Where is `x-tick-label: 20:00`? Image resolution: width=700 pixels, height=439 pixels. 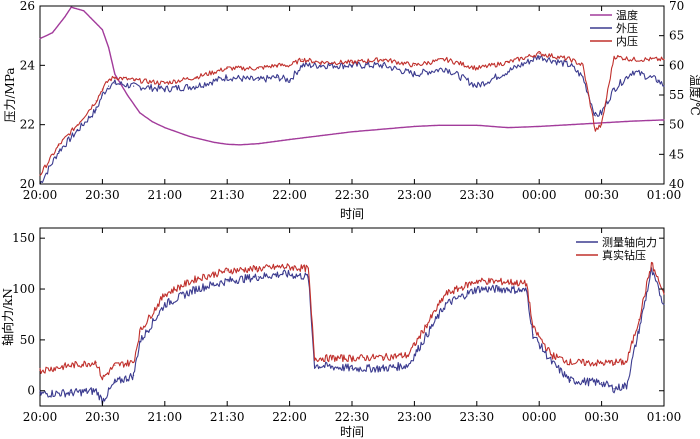 x-tick-label: 20:00 is located at coordinates (40, 417).